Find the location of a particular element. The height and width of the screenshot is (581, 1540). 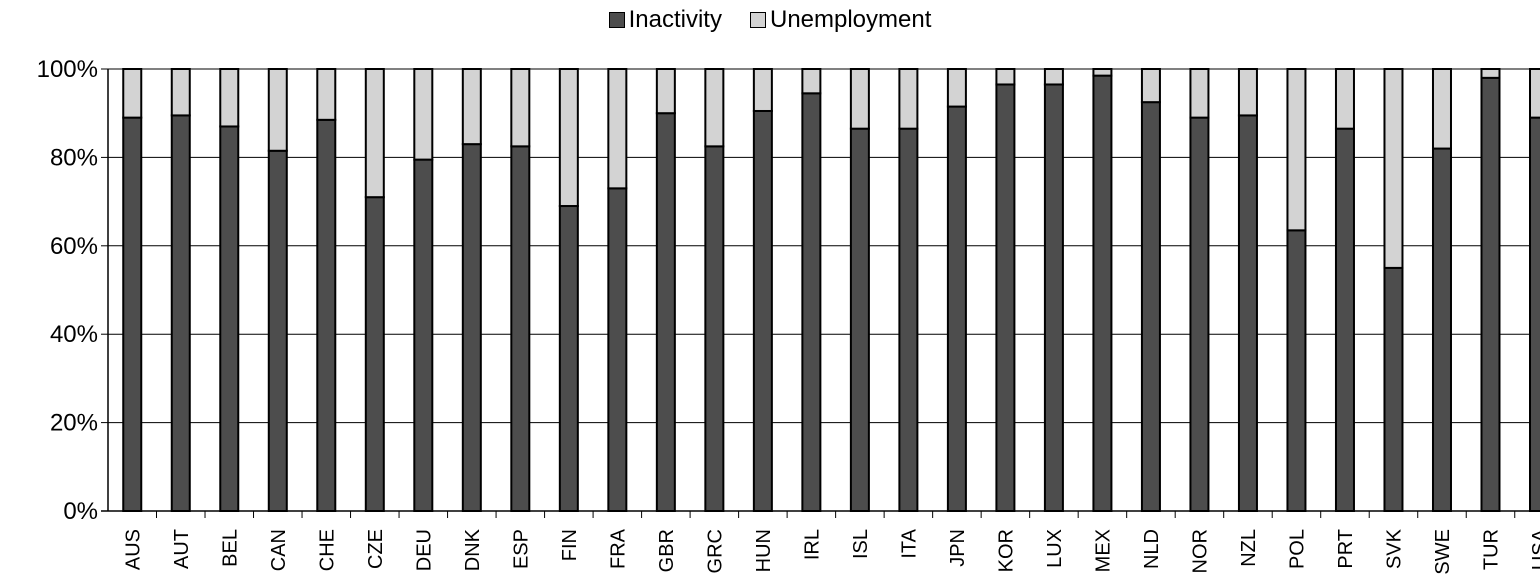

bar-unemployment-usa is located at coordinates (1534, 93).